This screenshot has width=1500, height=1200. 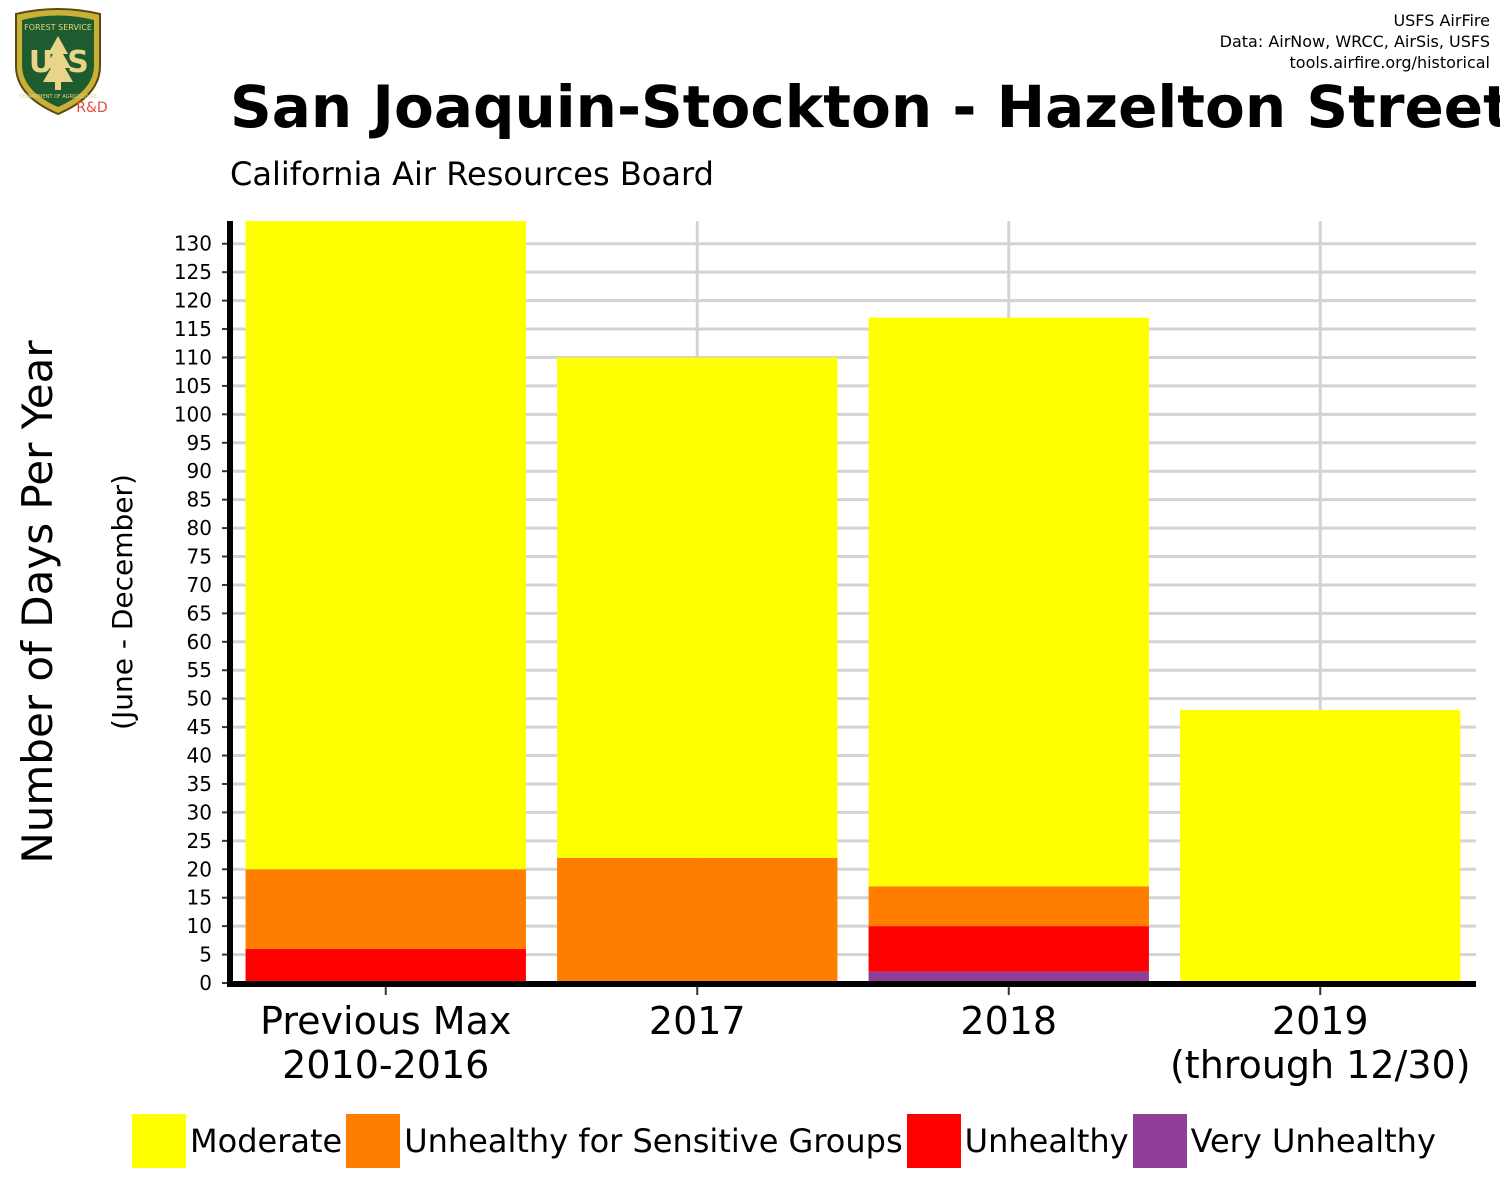 What do you see at coordinates (205, 983) in the screenshot?
I see `y-tick-label: 0` at bounding box center [205, 983].